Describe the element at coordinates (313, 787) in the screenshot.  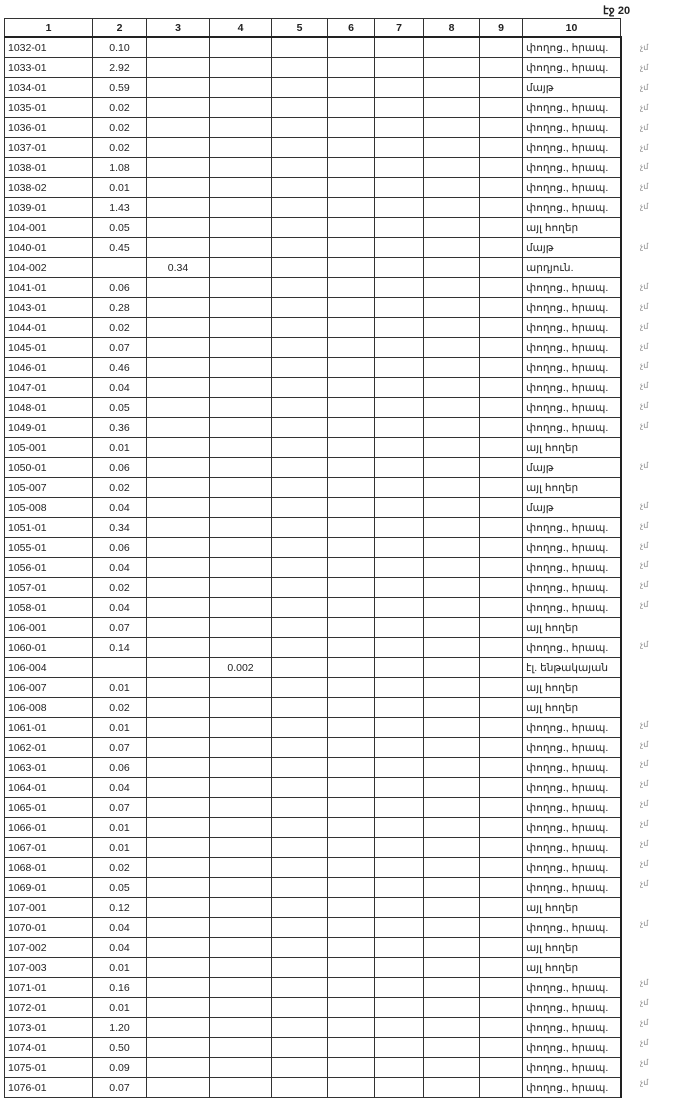
I see `table-row: 1064-01 0.04 փողոց., հրապ.` at that location.